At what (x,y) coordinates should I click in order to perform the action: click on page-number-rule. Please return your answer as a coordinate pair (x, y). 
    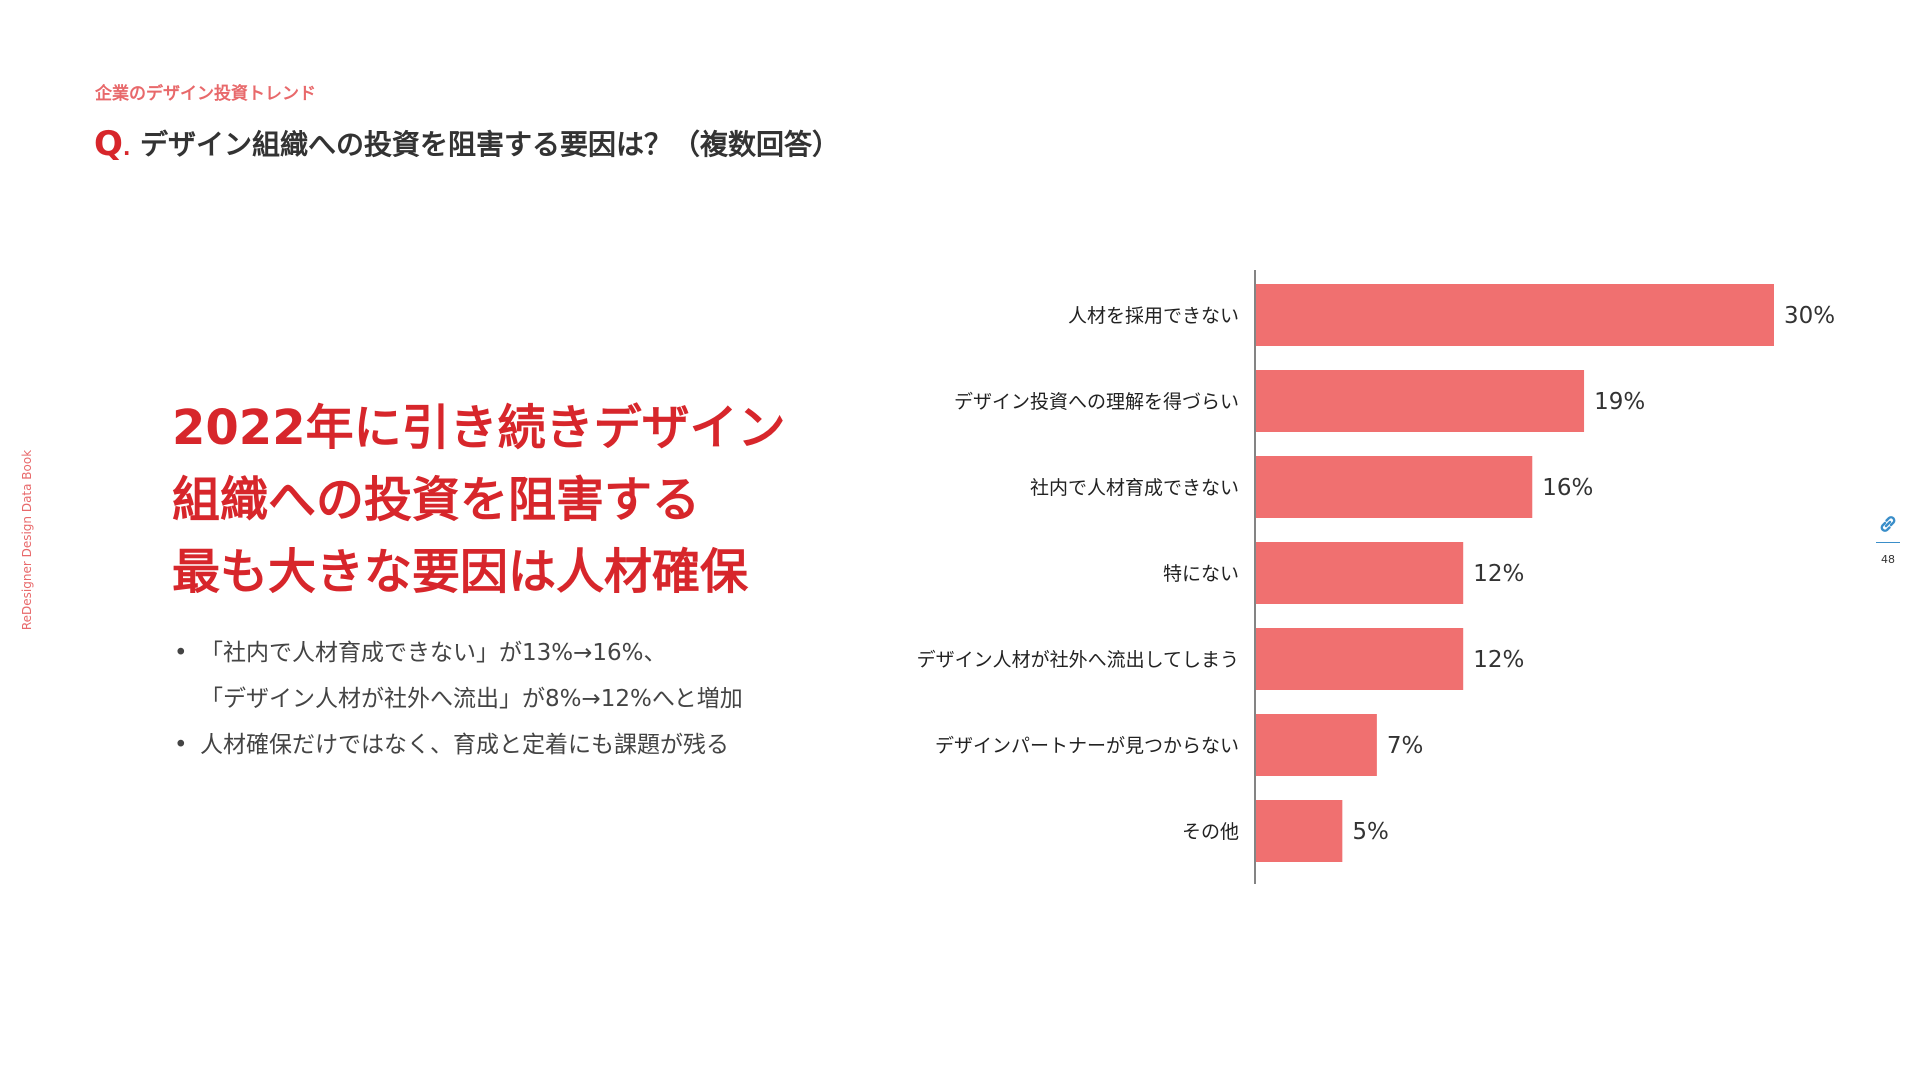
    Looking at the image, I should click on (1888, 542).